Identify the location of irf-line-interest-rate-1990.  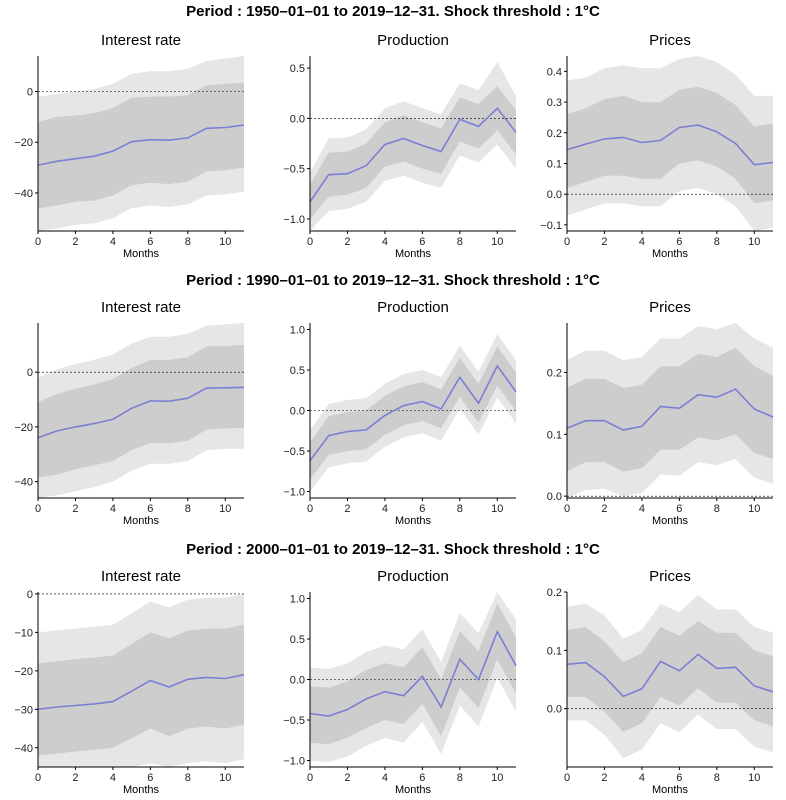
(141, 412).